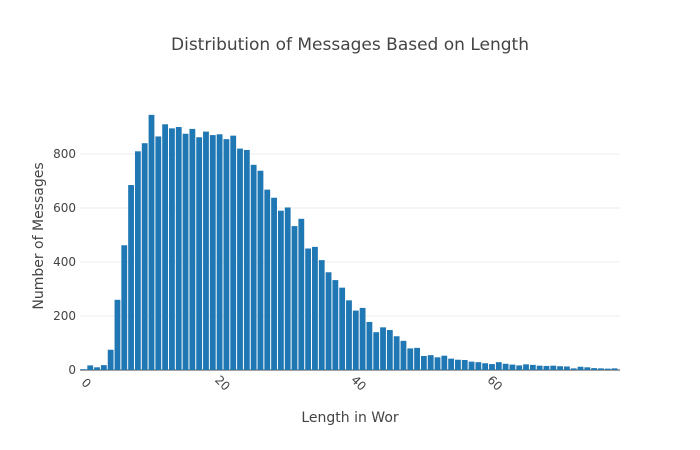 The height and width of the screenshot is (450, 700). Describe the element at coordinates (72, 370) in the screenshot. I see `y-tick-label: 0` at that location.